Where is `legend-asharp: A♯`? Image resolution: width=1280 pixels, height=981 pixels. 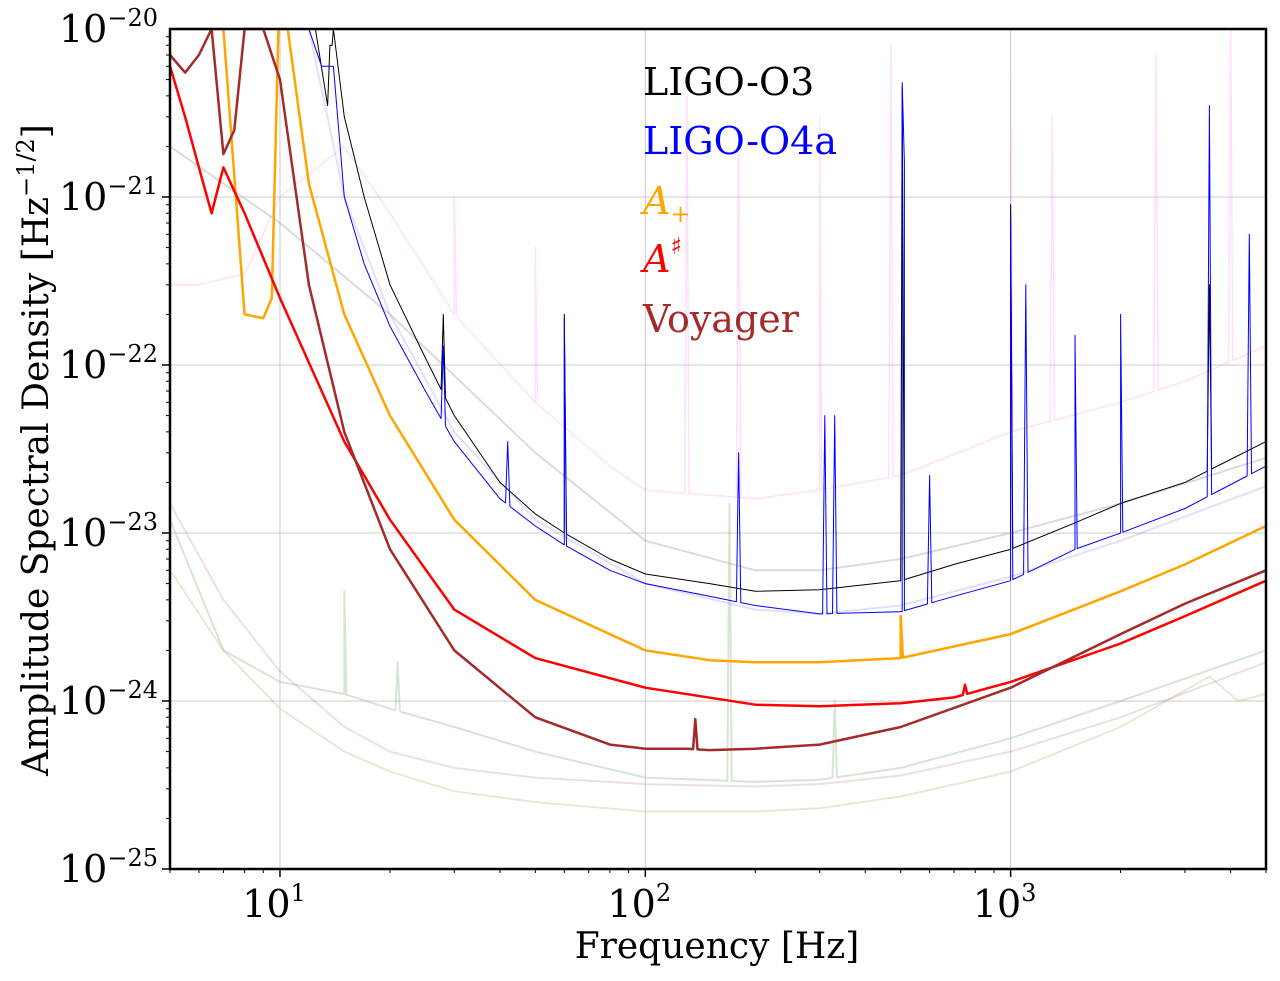 legend-asharp: A♯ is located at coordinates (661, 256).